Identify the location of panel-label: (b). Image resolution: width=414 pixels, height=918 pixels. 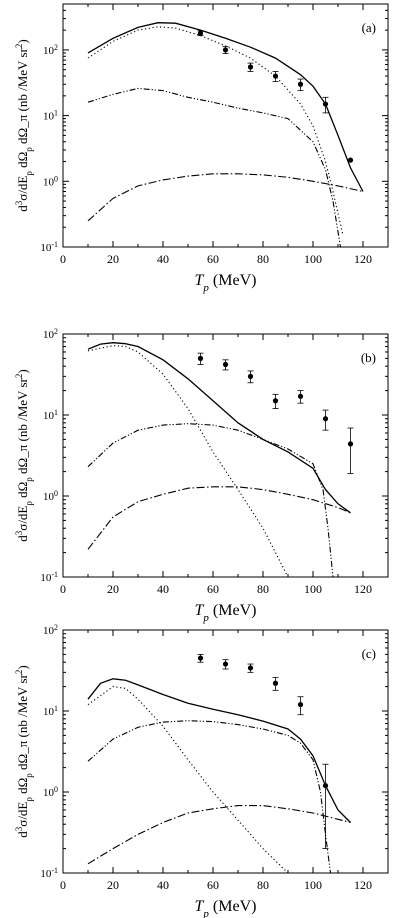
(368, 357).